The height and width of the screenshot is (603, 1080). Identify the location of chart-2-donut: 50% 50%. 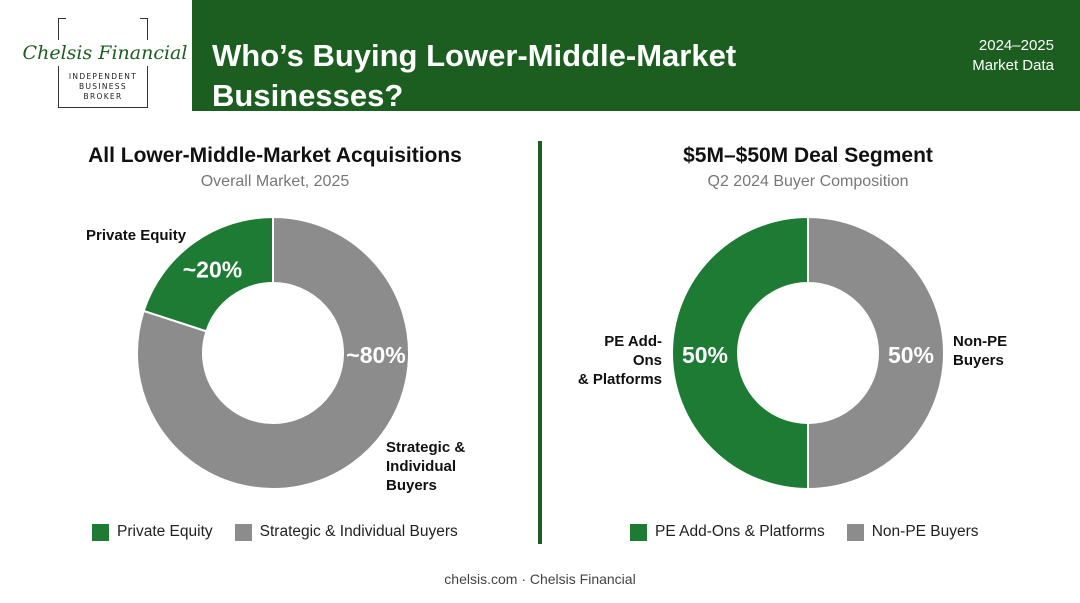
(808, 353).